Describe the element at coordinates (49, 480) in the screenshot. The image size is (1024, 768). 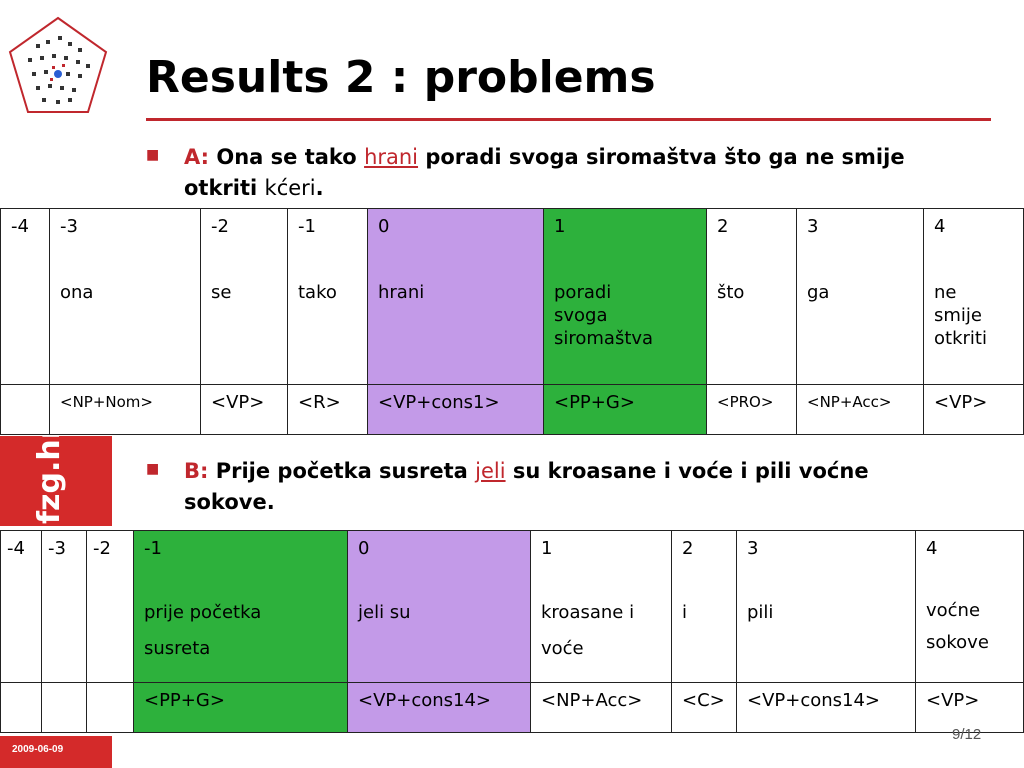
I see `sidebar-url: fzg.hr` at that location.